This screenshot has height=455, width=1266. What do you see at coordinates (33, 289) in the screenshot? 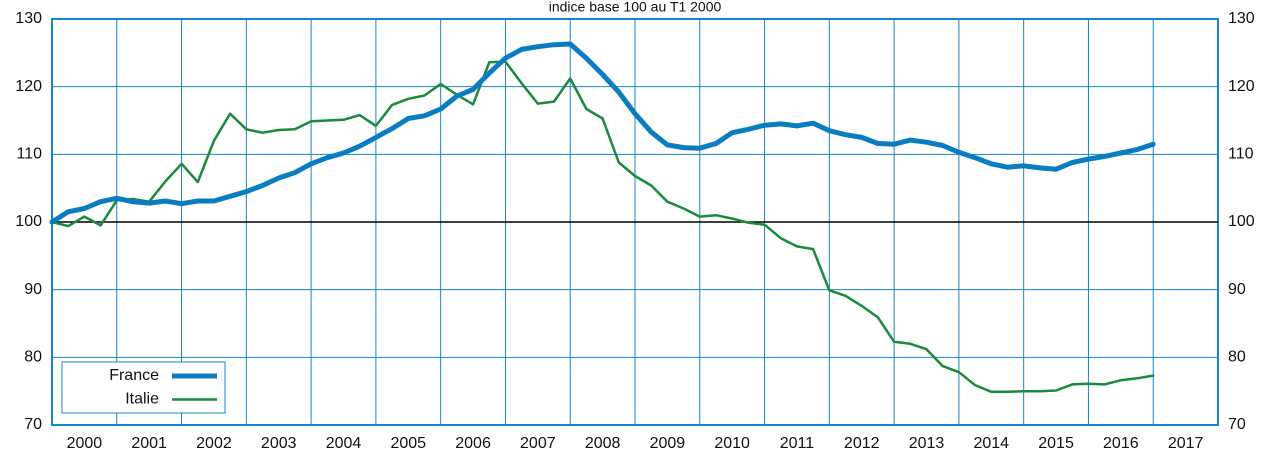
I see `y-tick-label: 90` at bounding box center [33, 289].